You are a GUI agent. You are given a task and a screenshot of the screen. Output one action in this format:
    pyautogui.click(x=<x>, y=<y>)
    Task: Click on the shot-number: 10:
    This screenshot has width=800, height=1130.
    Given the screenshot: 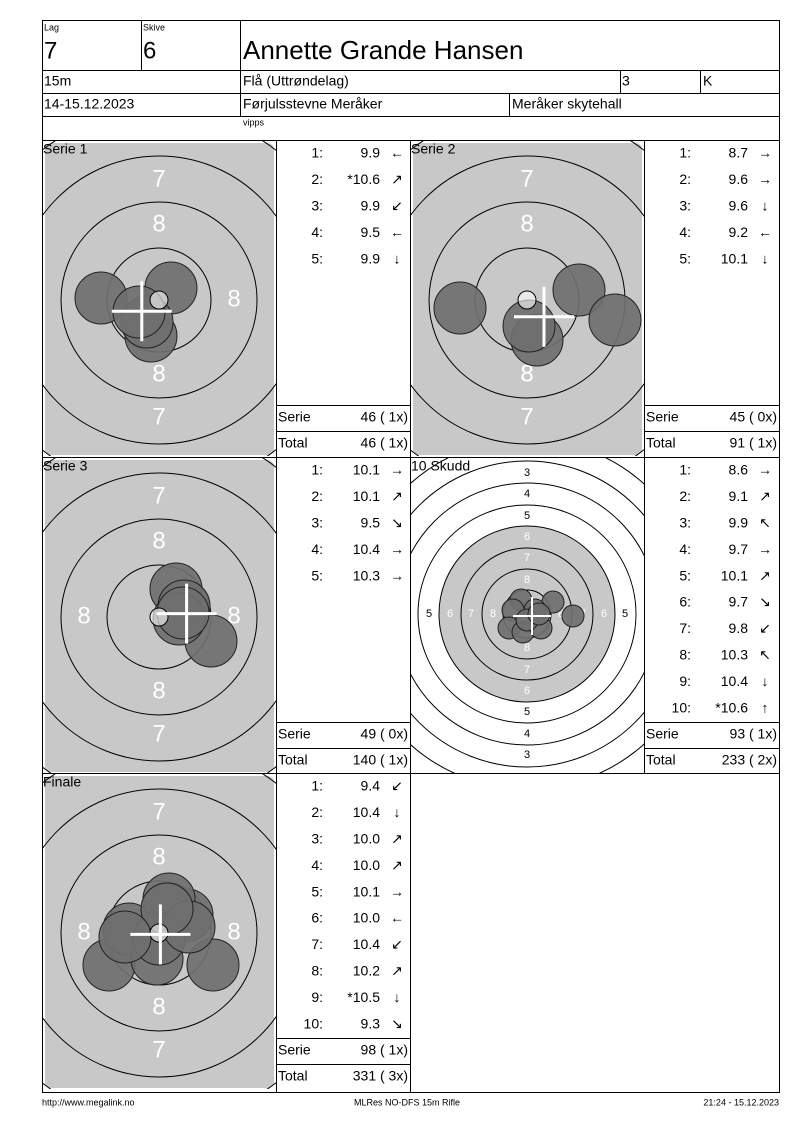 What is the action you would take?
    pyautogui.click(x=313, y=1023)
    